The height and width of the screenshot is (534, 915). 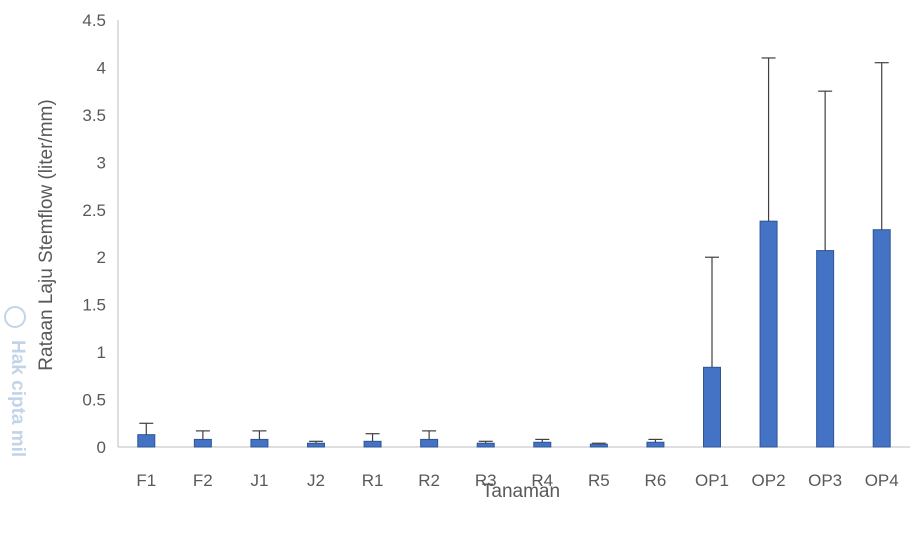 I want to click on y-tick-label: 0, so click(x=101, y=447).